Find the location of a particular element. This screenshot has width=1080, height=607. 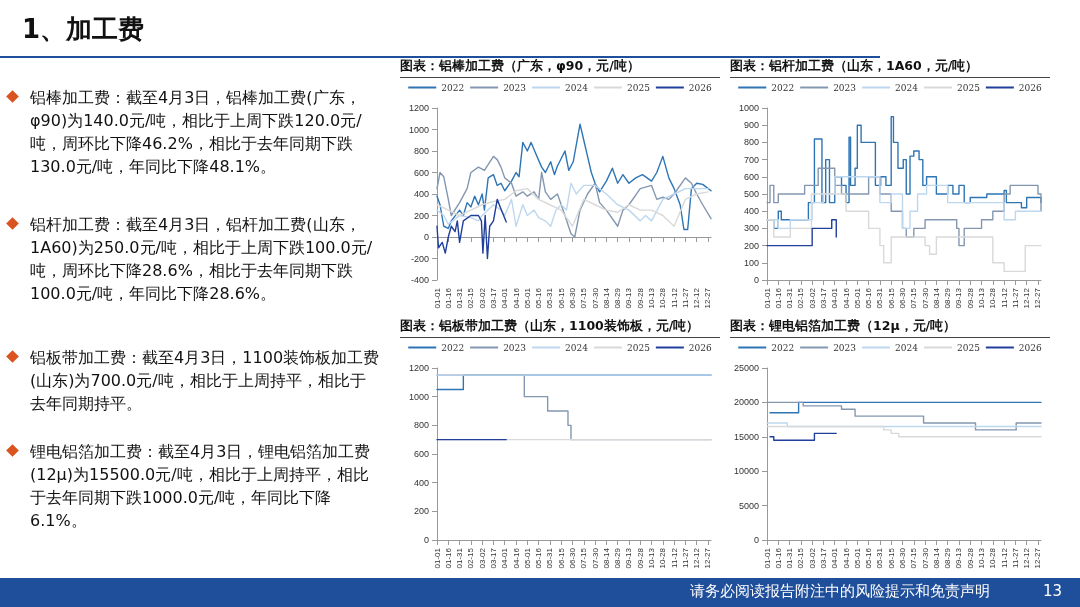

text: 1、加工费 is located at coordinates (83, 29).